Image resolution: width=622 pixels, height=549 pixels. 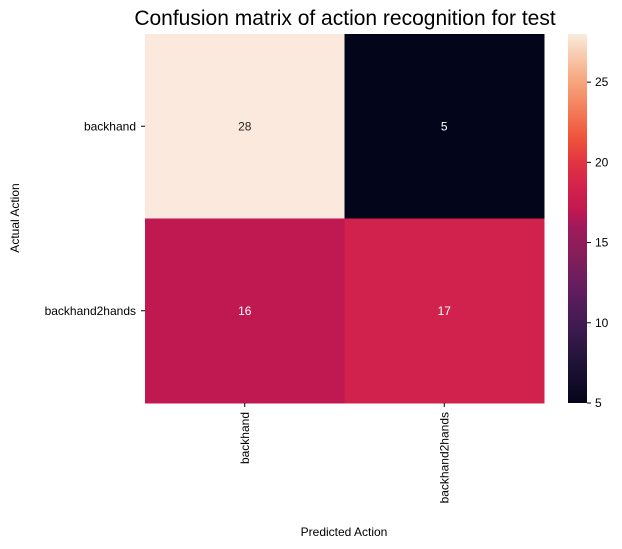 I want to click on x-tick-label: backhand2hands, so click(x=444, y=457).